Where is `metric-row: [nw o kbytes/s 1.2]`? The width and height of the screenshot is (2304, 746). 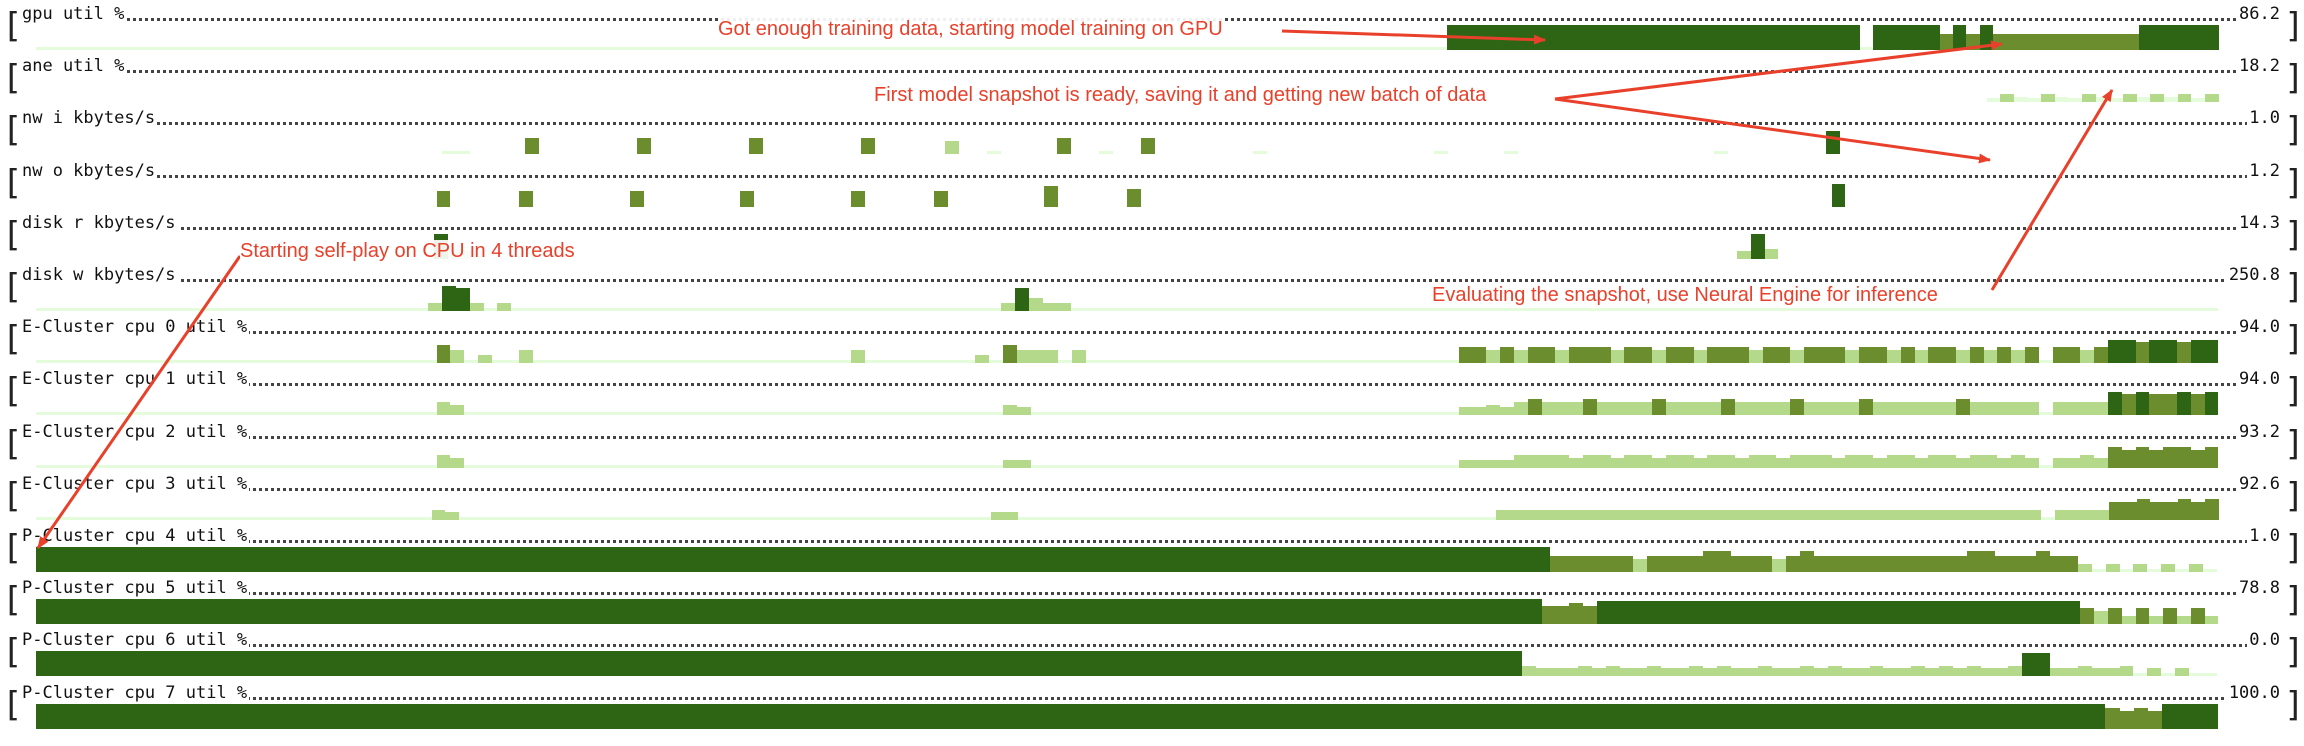 metric-row: [nw o kbytes/s 1.2] is located at coordinates (1152, 183).